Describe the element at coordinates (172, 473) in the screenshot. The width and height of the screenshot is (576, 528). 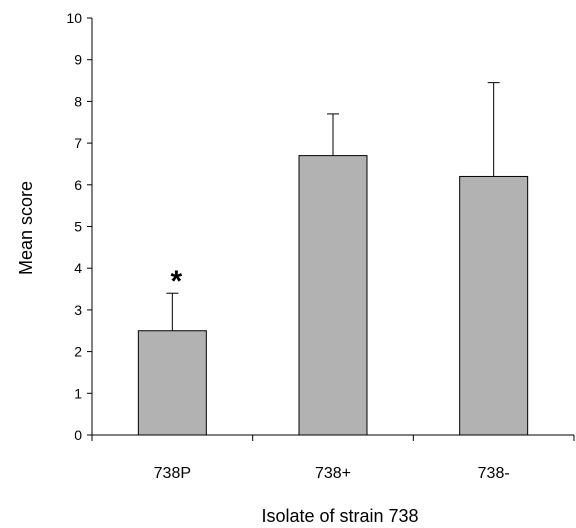
I see `x-category-label: 738P` at that location.